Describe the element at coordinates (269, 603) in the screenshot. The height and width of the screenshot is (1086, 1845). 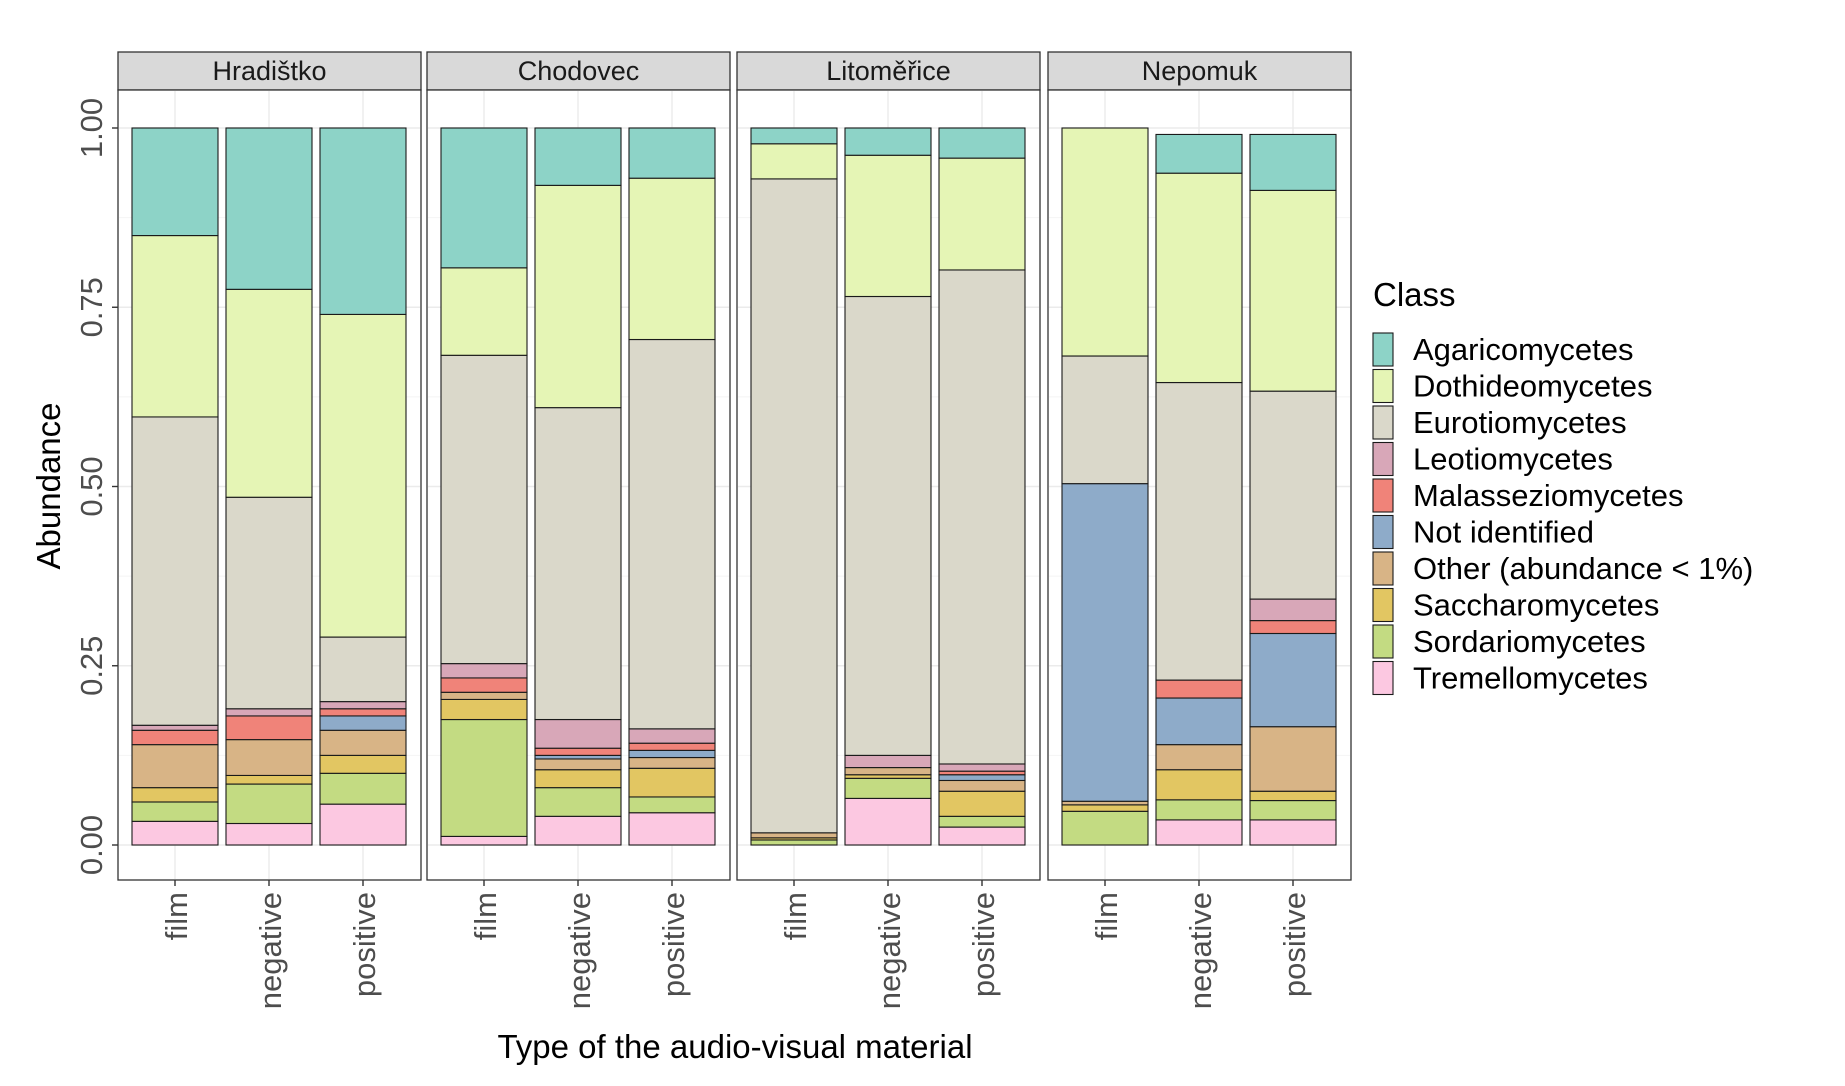
I see `bar-segment-hradistko-negative-eurotiomycetes` at that location.